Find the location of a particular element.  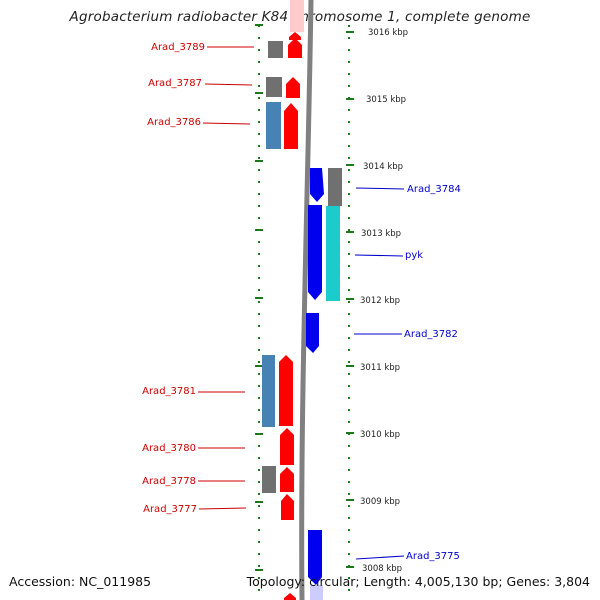

gene-label-left: Arad_3786 is located at coordinates (174, 122).